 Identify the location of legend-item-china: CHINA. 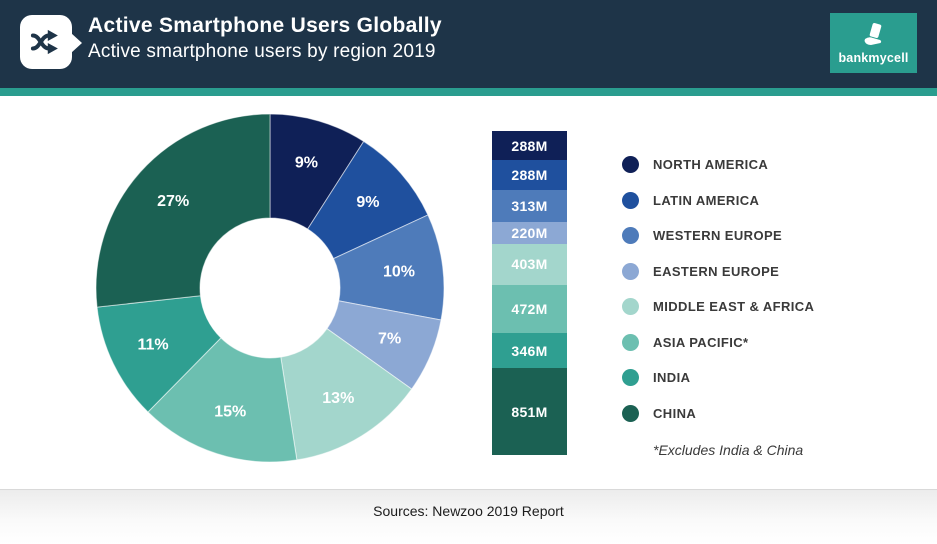
(772, 414).